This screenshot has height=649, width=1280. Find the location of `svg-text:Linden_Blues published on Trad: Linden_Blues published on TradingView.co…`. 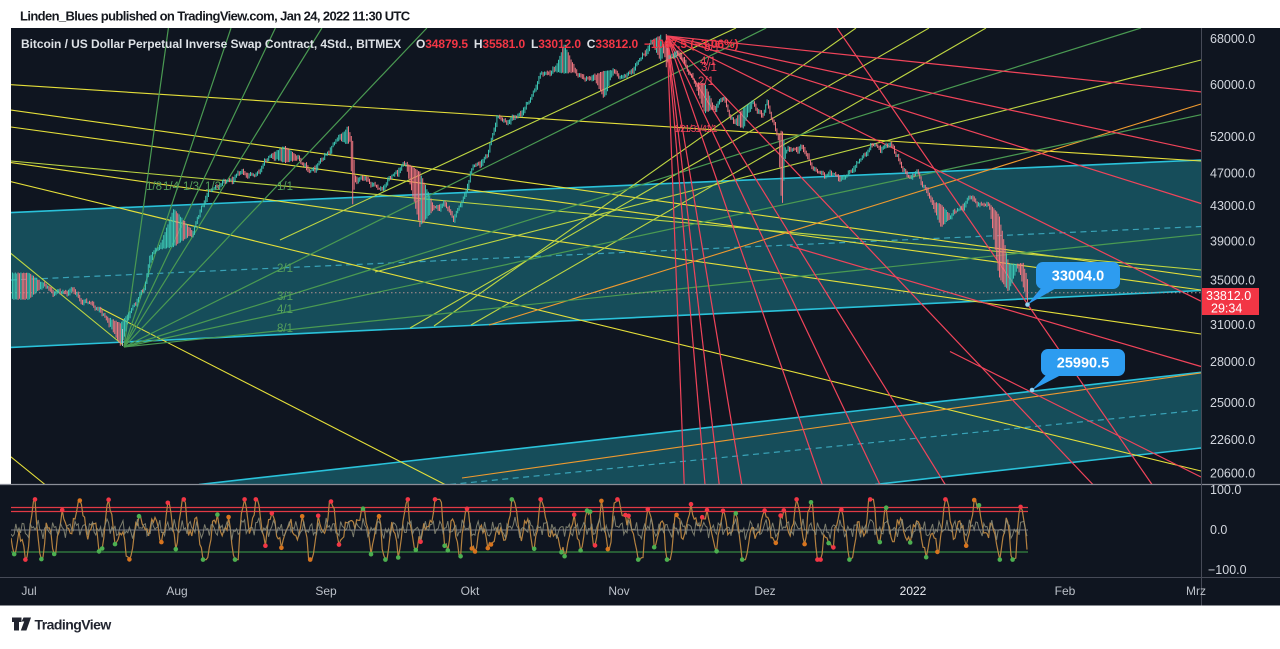

svg-text:Linden_Blues published on Trad: Linden_Blues published on TradingView.co… is located at coordinates (215, 16).